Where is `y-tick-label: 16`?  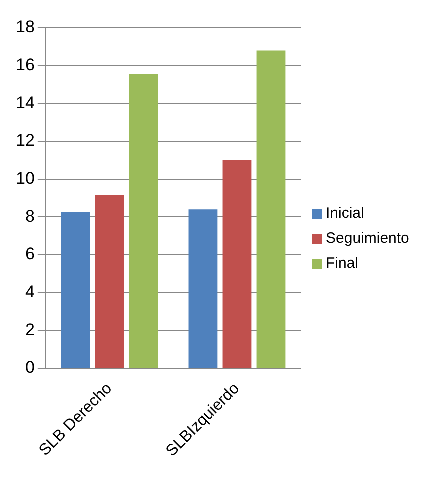
y-tick-label: 16 is located at coordinates (25, 65).